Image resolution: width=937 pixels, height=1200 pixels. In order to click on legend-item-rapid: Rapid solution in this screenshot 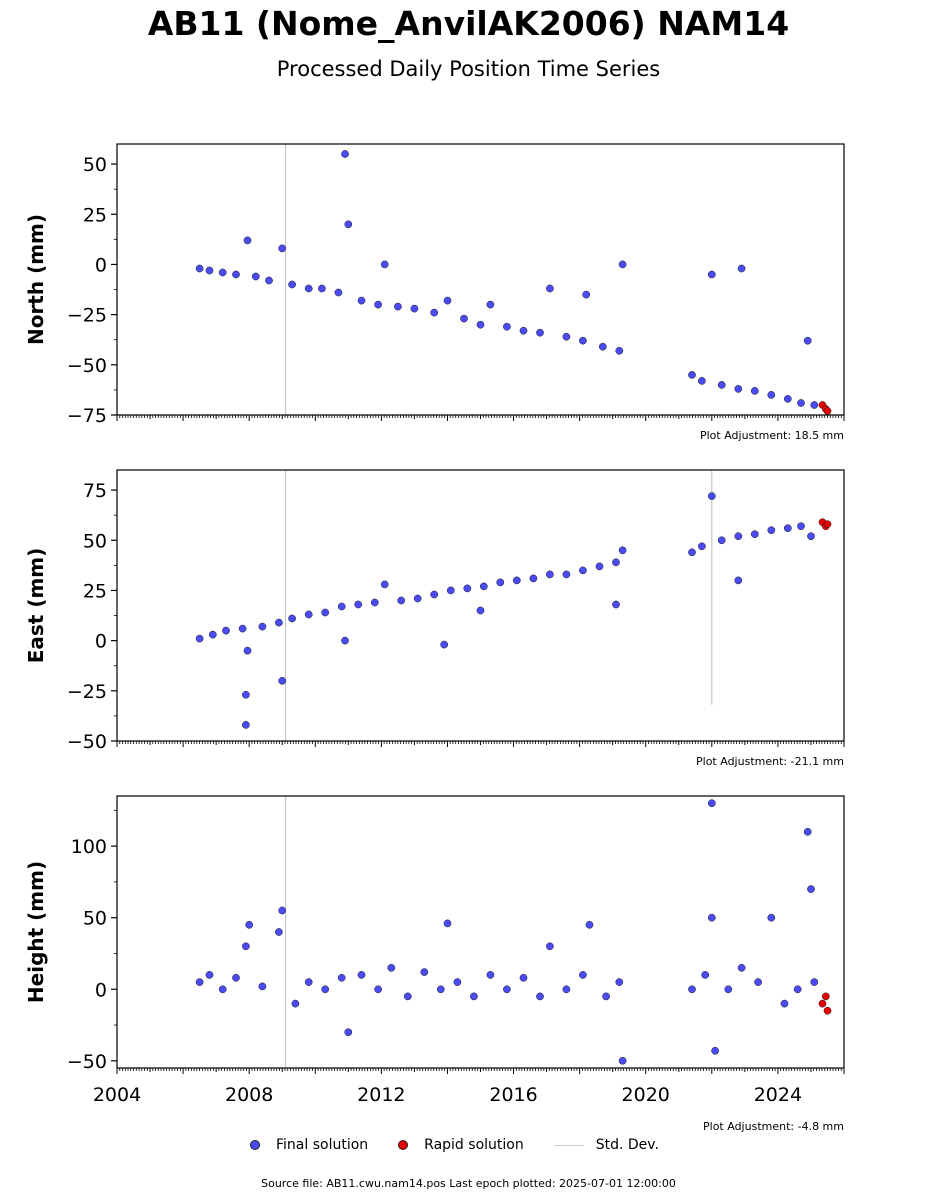, I will do `click(461, 1145)`.